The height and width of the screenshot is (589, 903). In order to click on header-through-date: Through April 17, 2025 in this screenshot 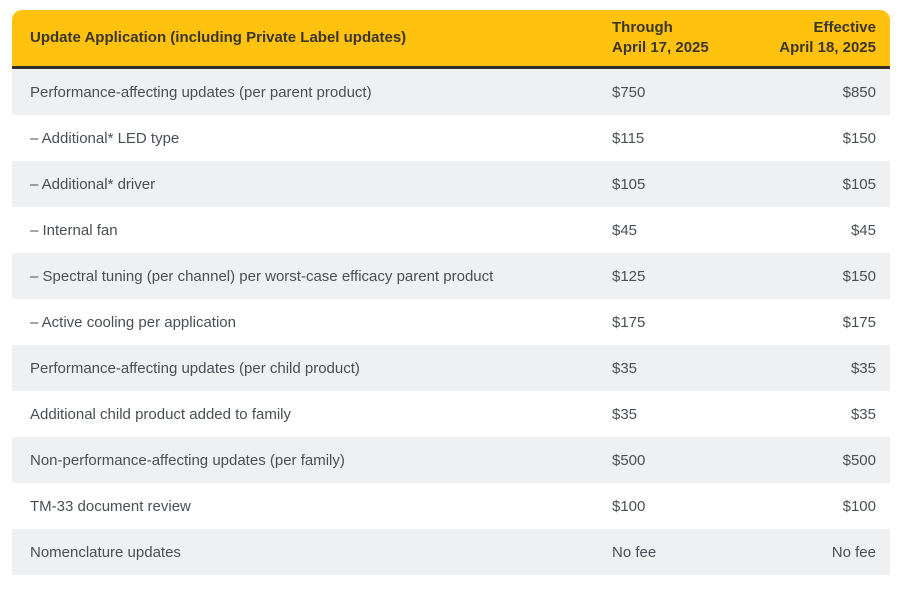, I will do `click(687, 38)`.